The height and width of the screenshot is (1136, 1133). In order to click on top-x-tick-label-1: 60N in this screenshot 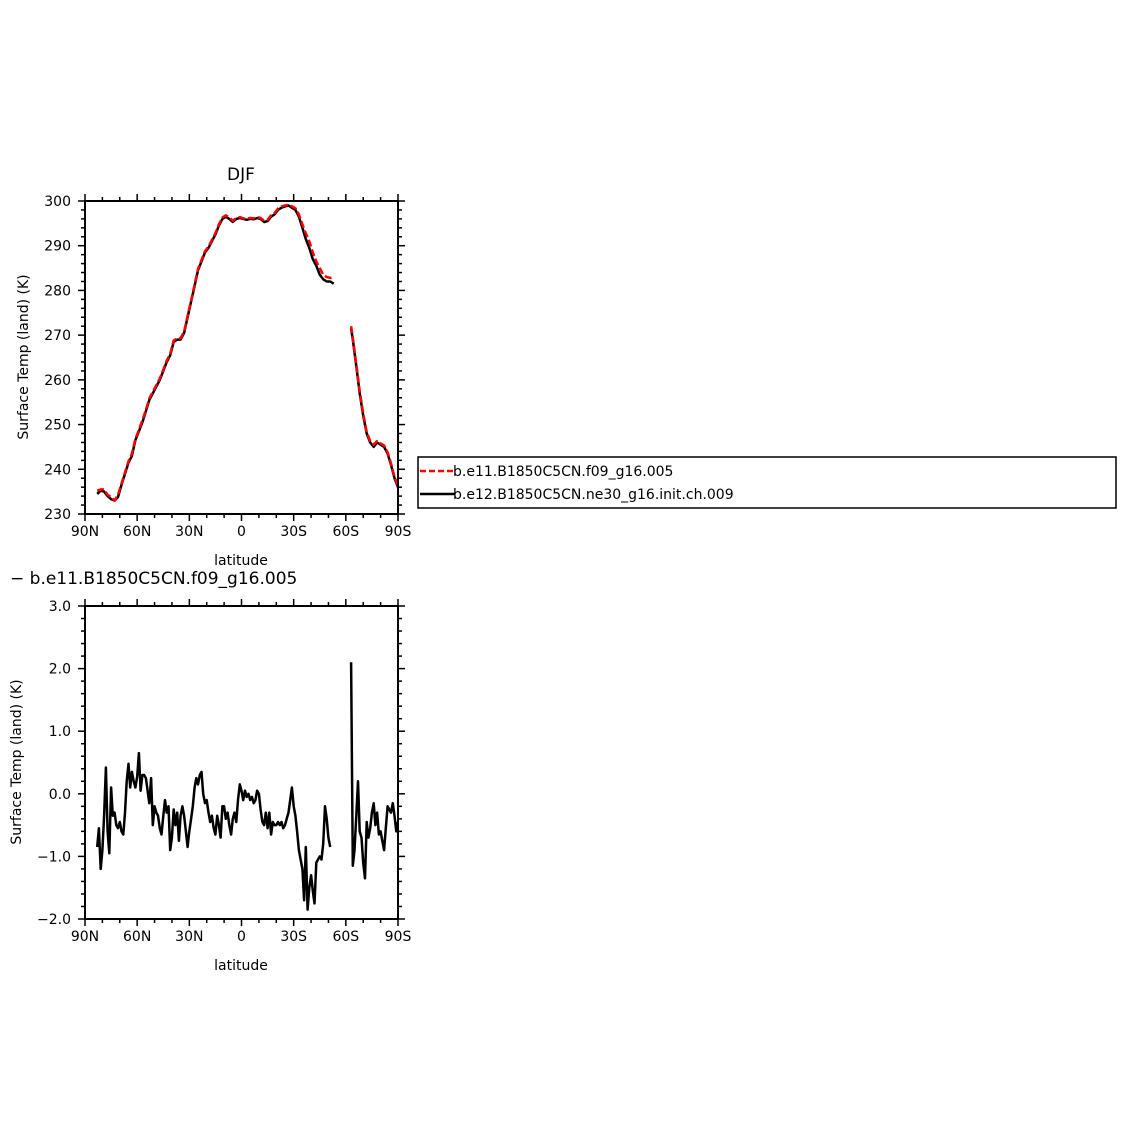, I will do `click(137, 532)`.